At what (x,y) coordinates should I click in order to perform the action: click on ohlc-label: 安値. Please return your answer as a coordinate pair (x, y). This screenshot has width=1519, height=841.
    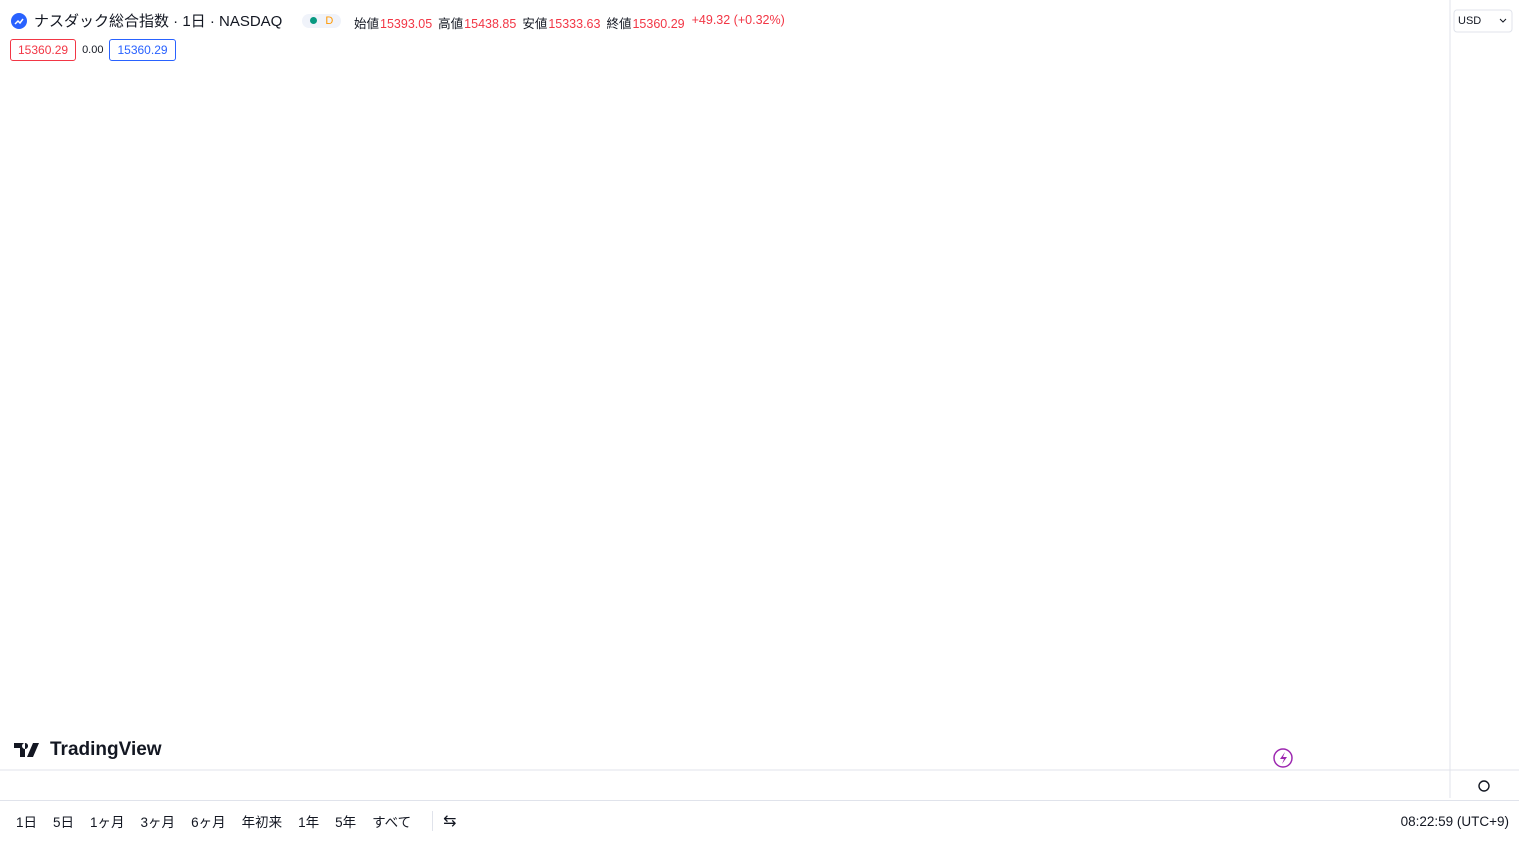
    Looking at the image, I should click on (535, 24).